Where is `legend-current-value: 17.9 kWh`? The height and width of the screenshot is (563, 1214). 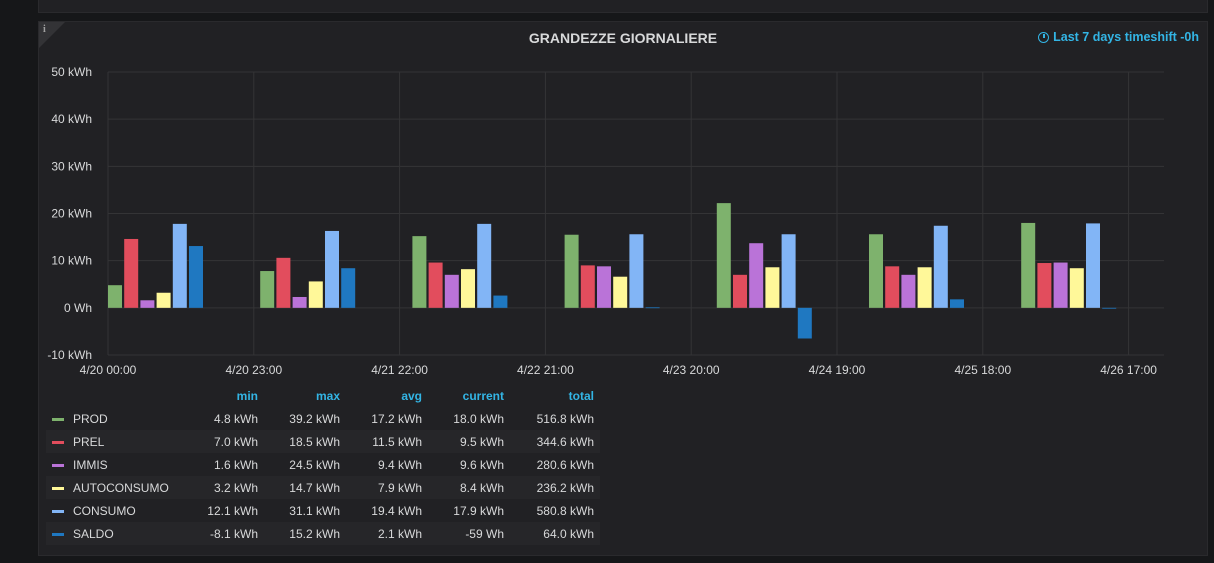 legend-current-value: 17.9 kWh is located at coordinates (478, 510).